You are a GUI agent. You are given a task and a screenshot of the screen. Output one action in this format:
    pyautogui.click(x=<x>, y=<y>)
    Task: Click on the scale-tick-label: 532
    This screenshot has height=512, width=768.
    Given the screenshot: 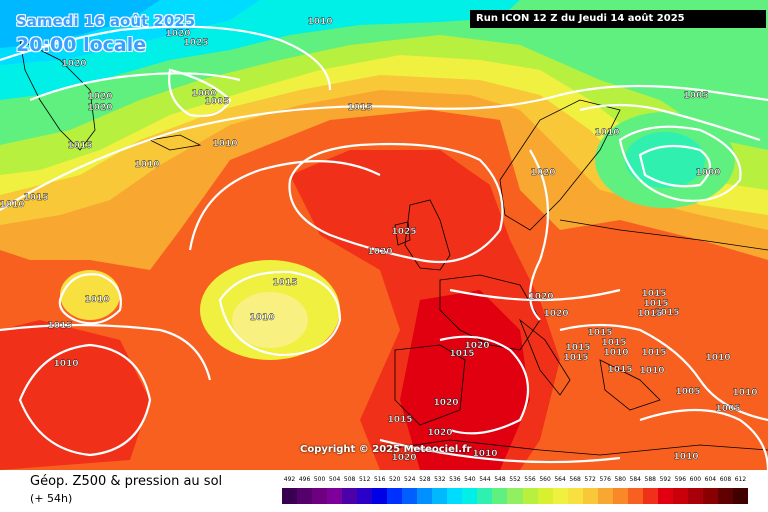 What is the action you would take?
    pyautogui.click(x=440, y=479)
    